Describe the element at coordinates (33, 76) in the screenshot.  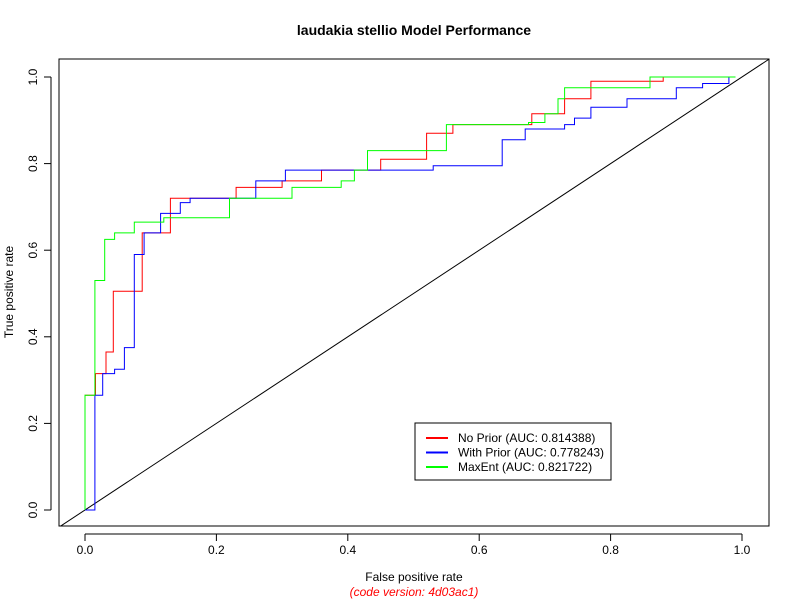
I see `y-tick-label: 1.0` at that location.